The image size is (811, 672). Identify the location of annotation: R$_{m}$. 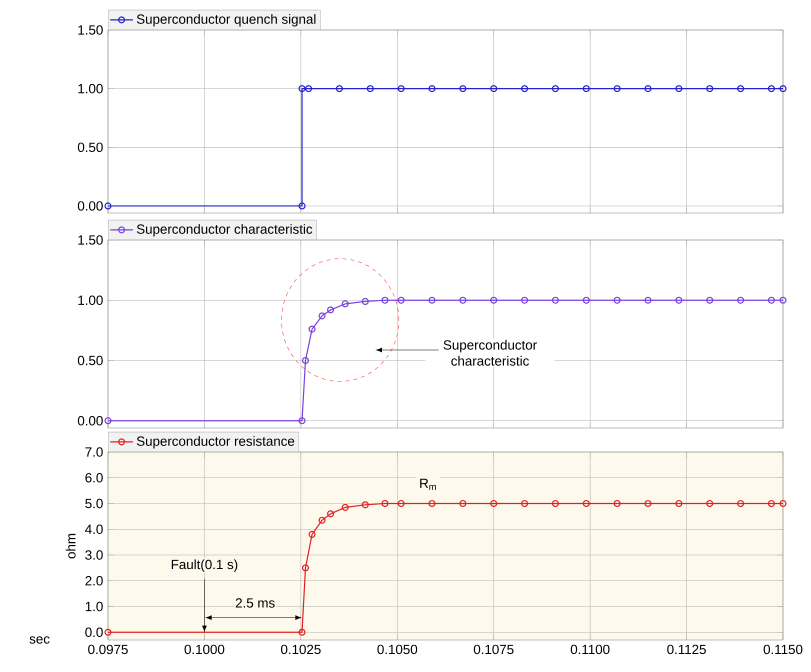
(428, 484).